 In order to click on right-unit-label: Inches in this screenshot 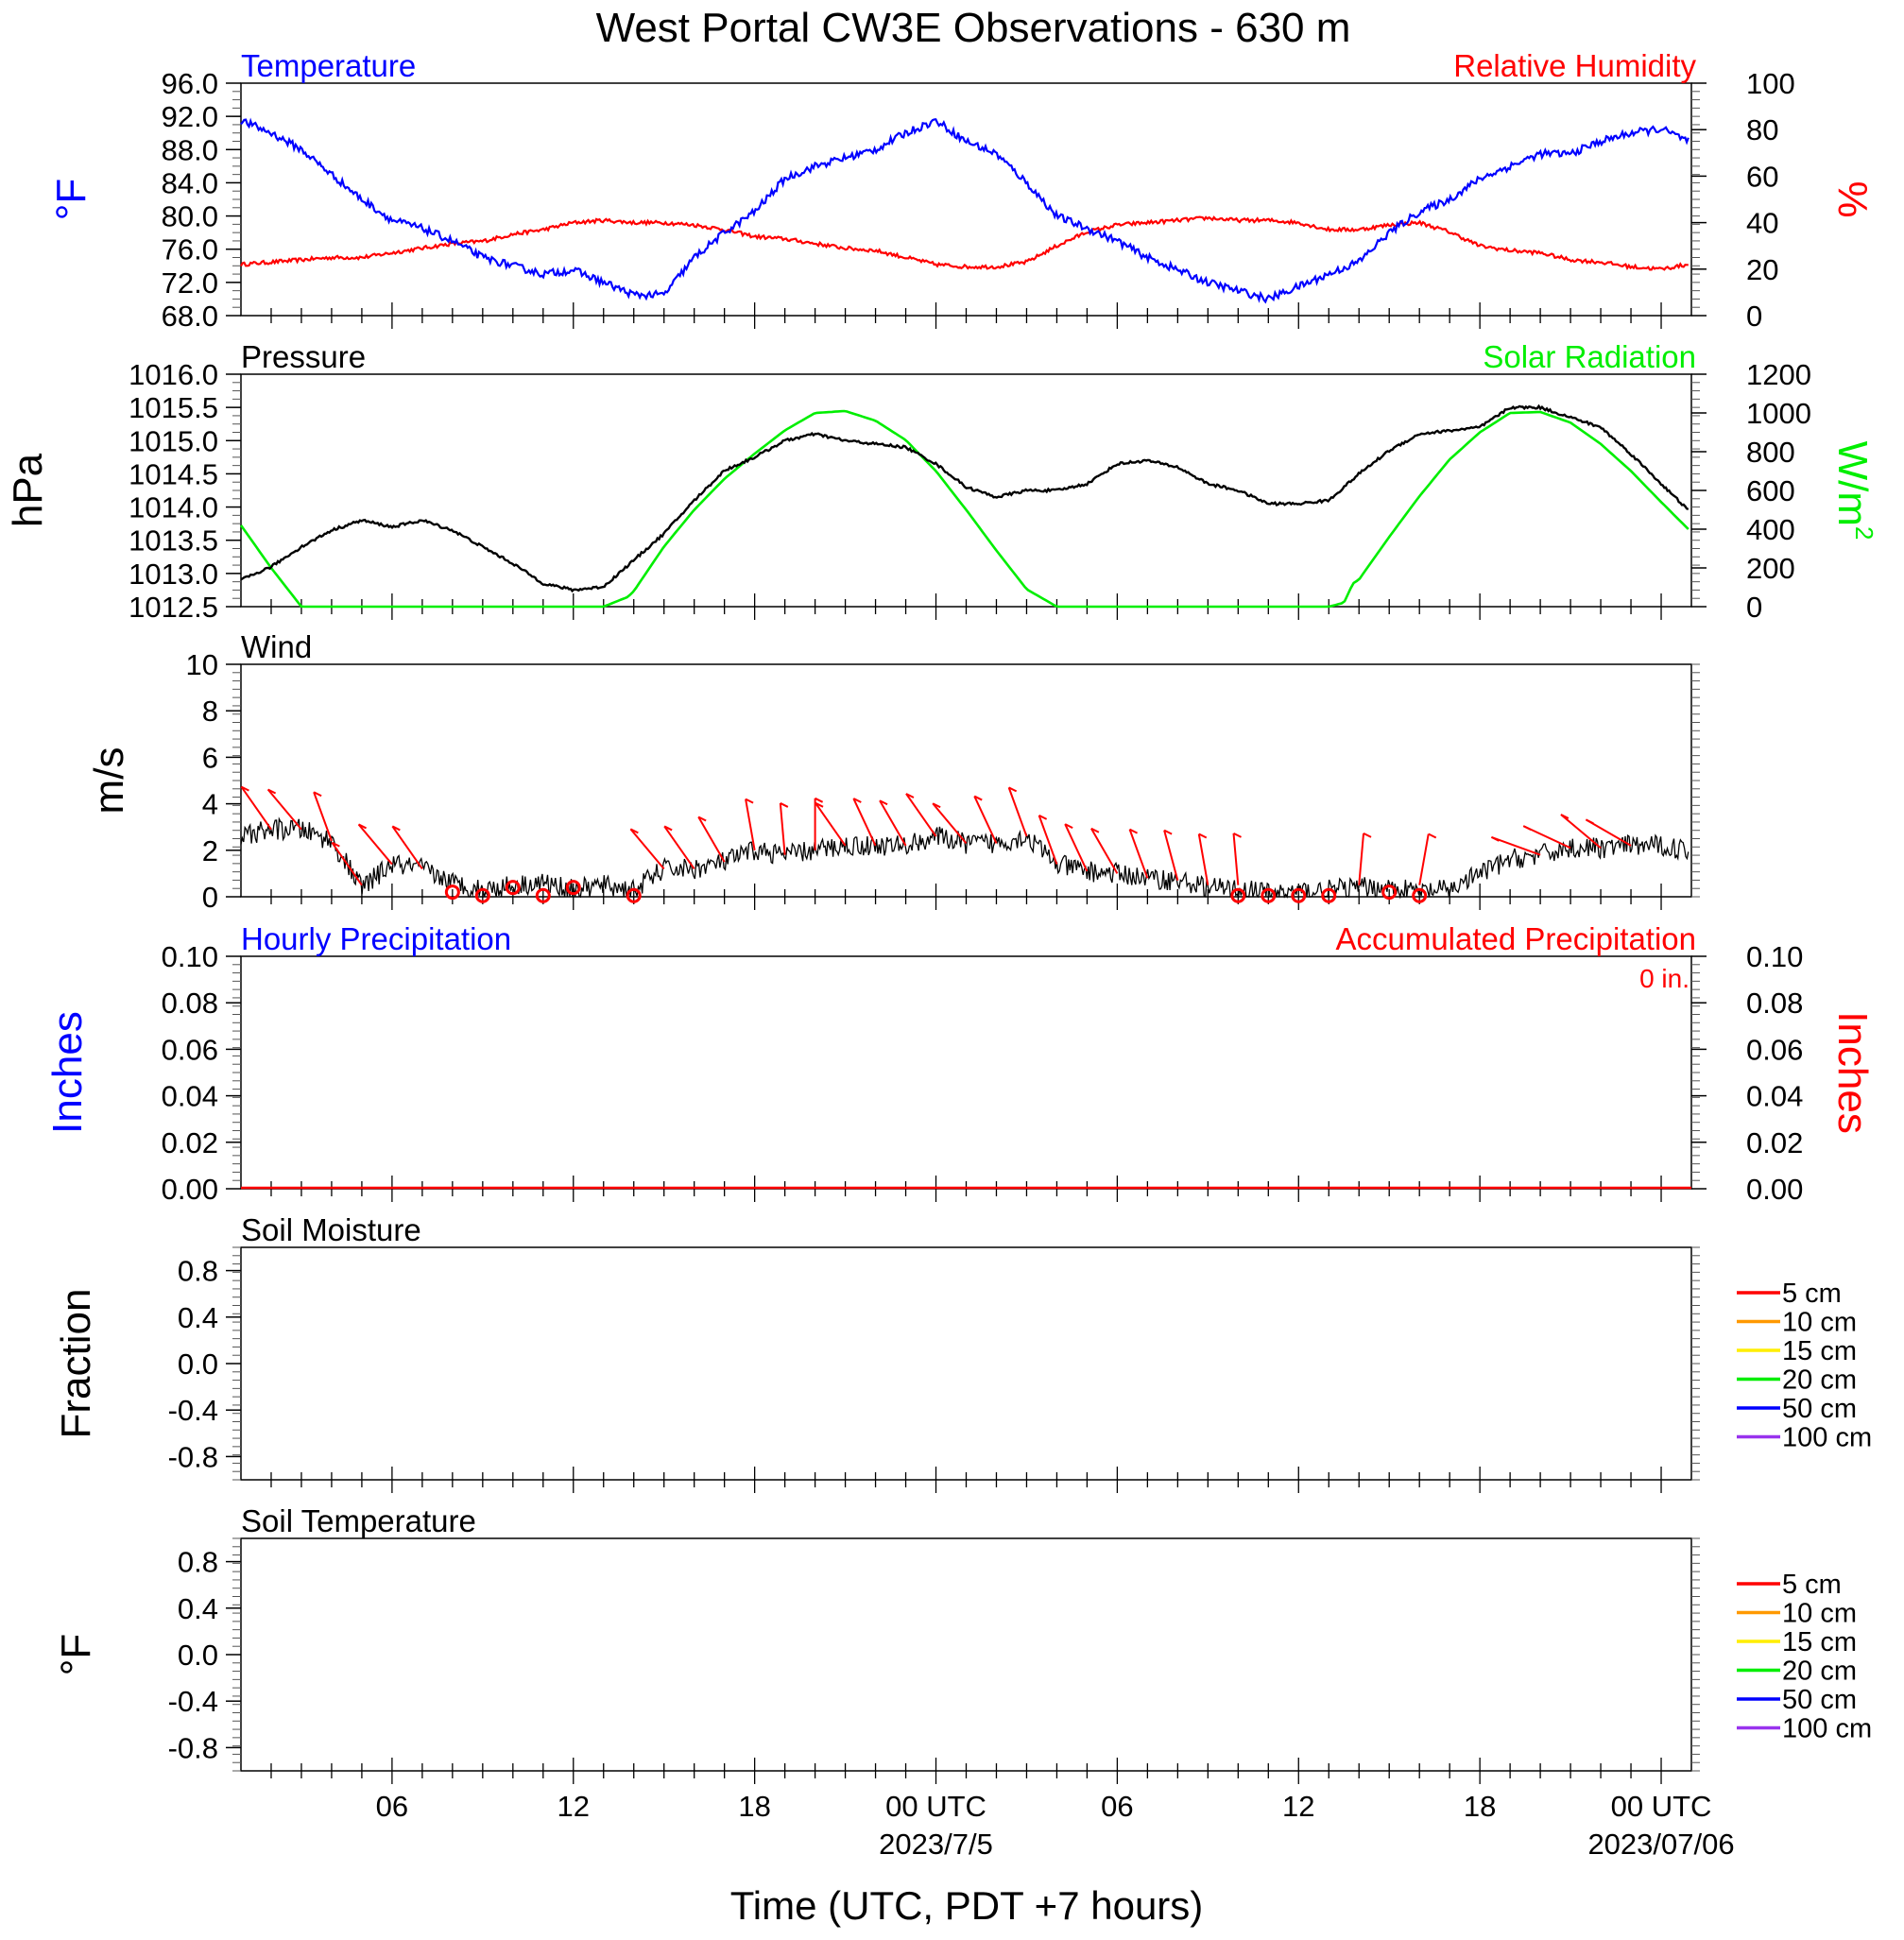, I will do `click(1853, 1072)`.